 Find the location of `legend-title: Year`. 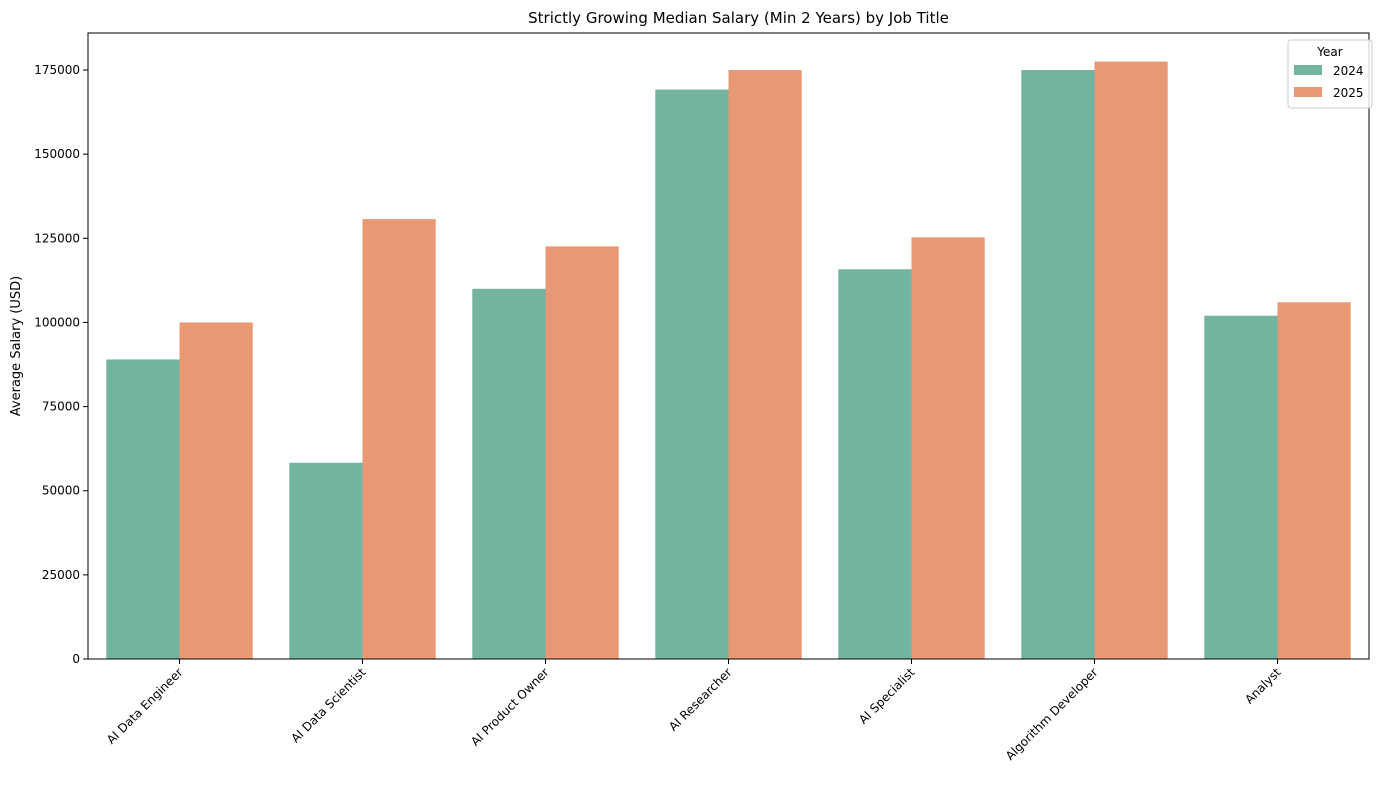

legend-title: Year is located at coordinates (1329, 52).